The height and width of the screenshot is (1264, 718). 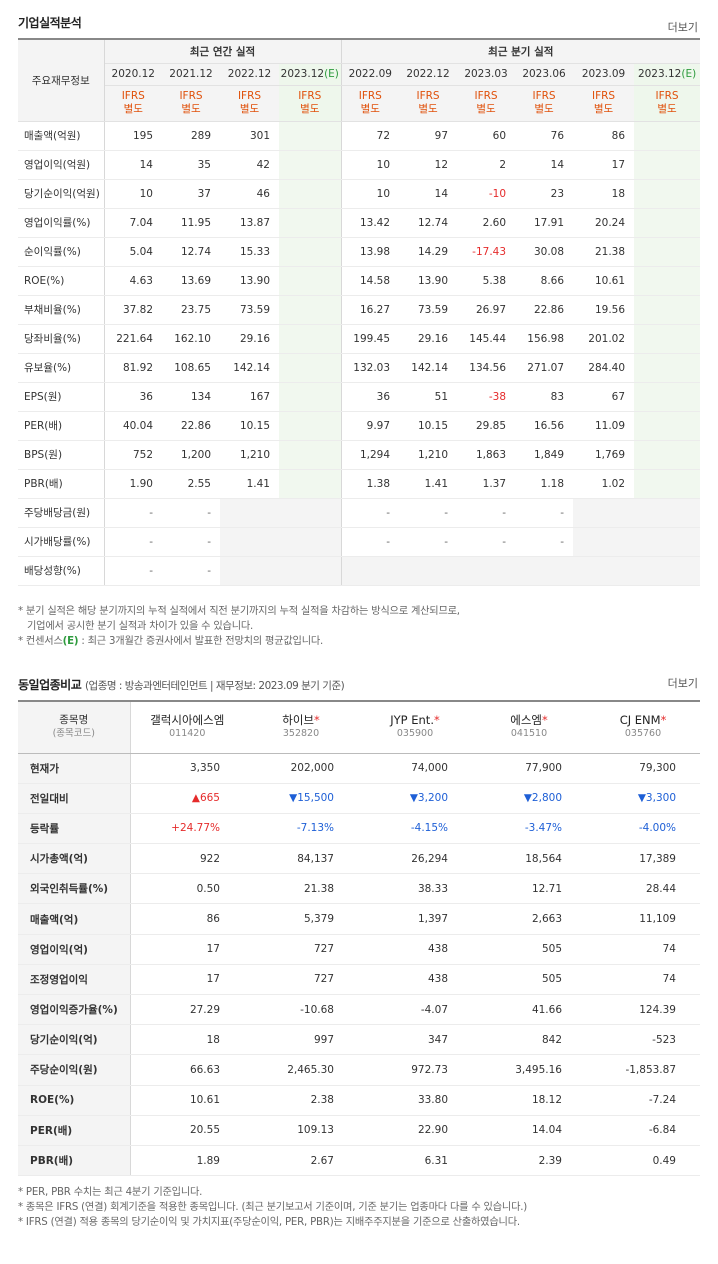 I want to click on row-label: EPS(원), so click(x=61, y=396).